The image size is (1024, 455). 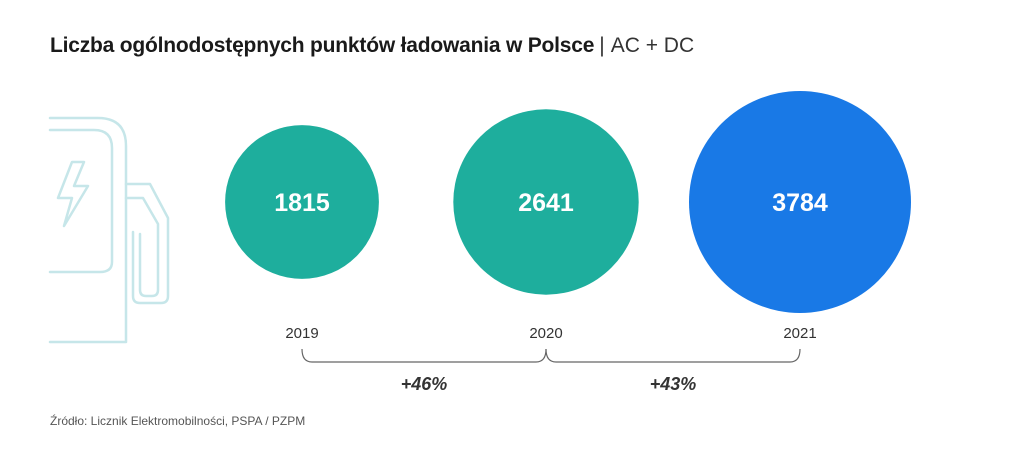 I want to click on growth-label: +46%, so click(x=424, y=384).